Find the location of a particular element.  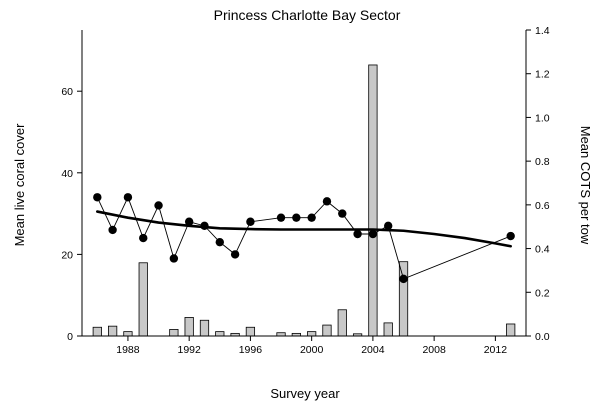

y-axis-title-right: Mean COTS per tow is located at coordinates (585, 185).